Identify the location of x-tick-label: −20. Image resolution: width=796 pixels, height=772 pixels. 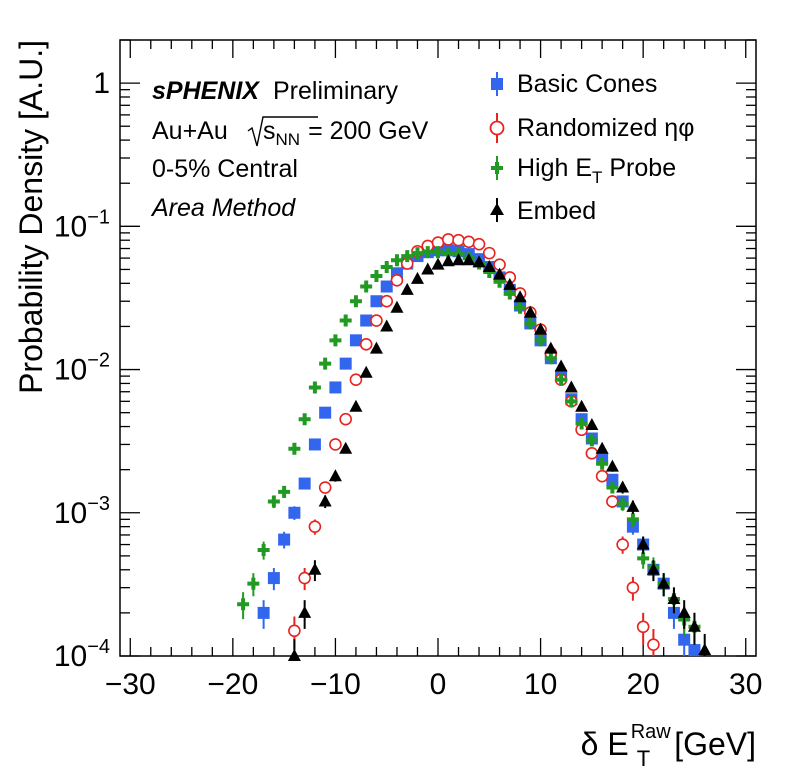
(232, 684).